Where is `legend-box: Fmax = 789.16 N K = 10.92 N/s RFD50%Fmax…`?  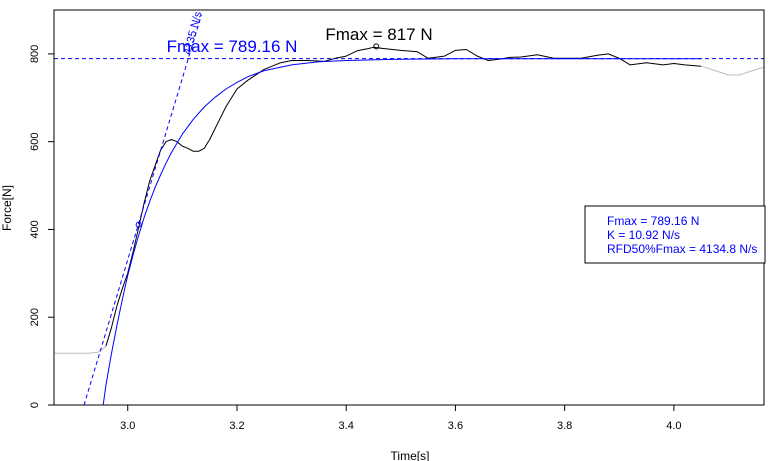 legend-box: Fmax = 789.16 N K = 10.92 N/s RFD50%Fmax… is located at coordinates (675, 234).